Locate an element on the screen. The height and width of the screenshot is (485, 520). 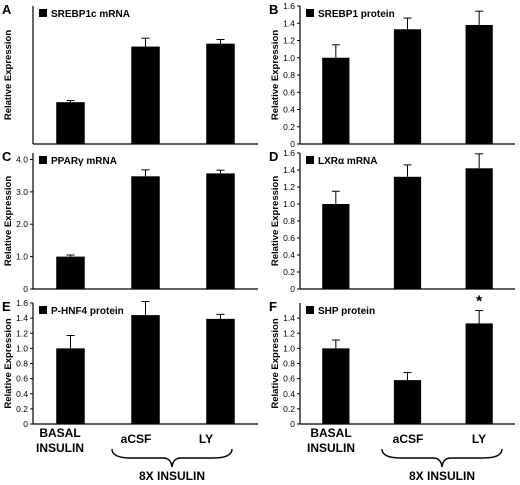
y-tick-label-b-5: 1.0 is located at coordinates (289, 58).